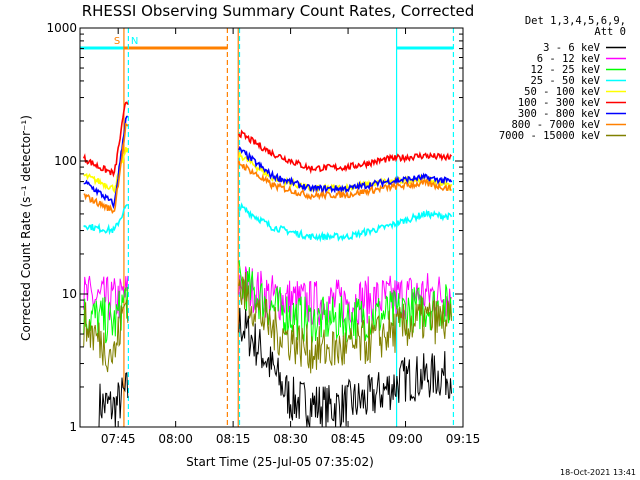 This screenshot has width=640, height=480. I want to click on x-axis-label: Start Time (25-Jul-05 07:35:02), so click(280, 462).